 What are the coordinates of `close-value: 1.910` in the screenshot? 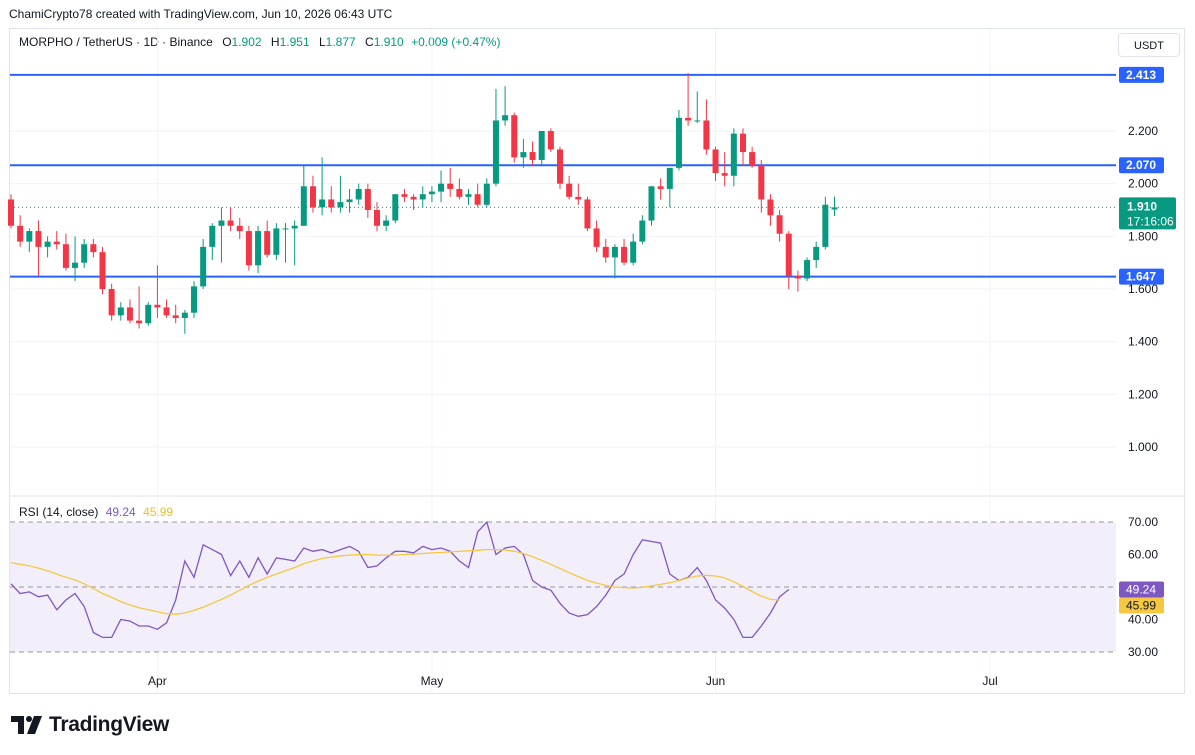 It's located at (388, 42).